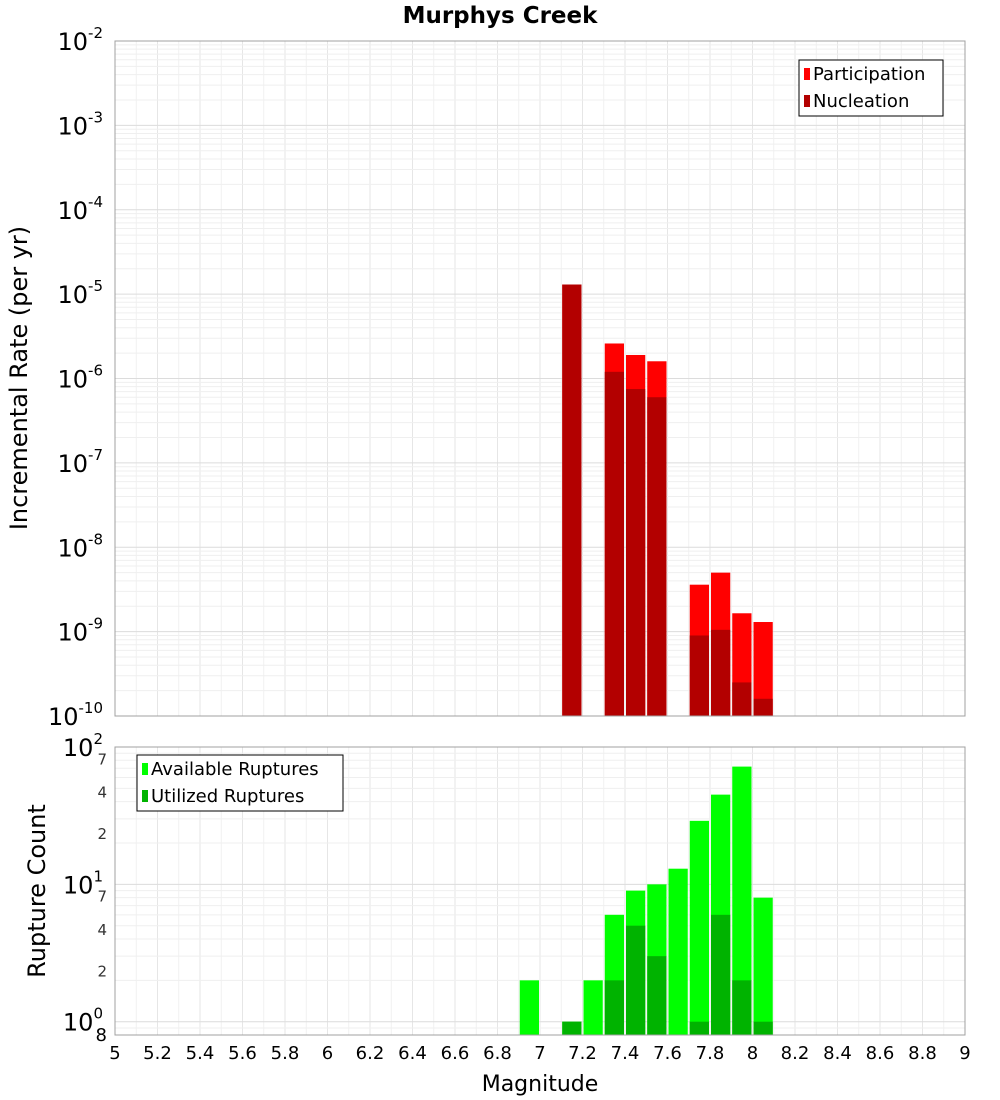  Describe the element at coordinates (80, 631) in the screenshot. I see `y-tick-label: 10⁻⁹` at that location.